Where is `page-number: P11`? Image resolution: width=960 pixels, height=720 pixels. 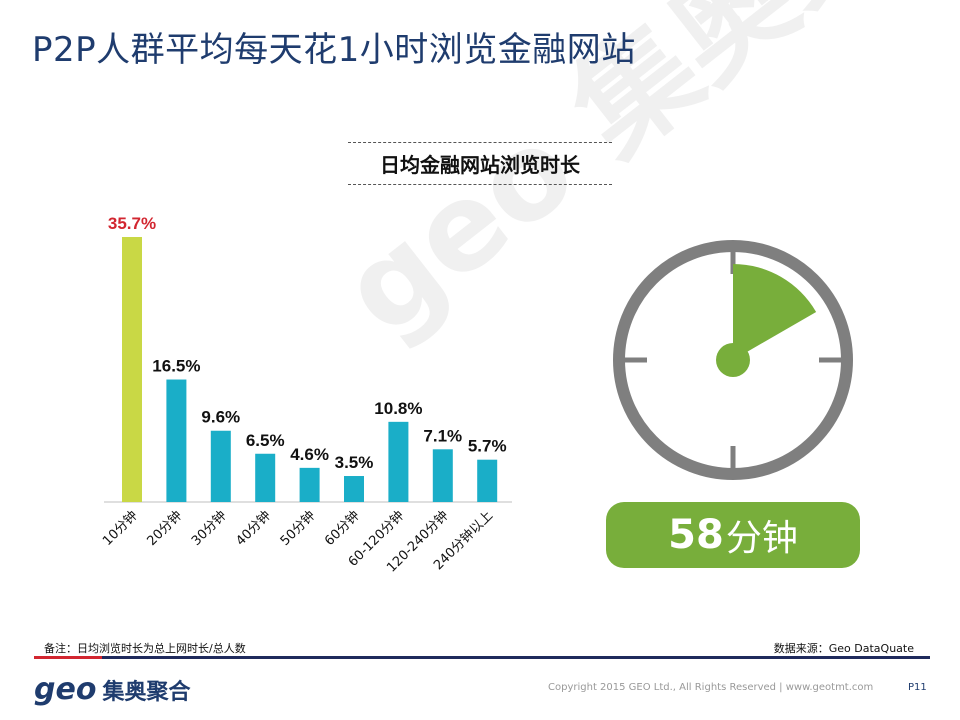 page-number: P11 is located at coordinates (917, 687).